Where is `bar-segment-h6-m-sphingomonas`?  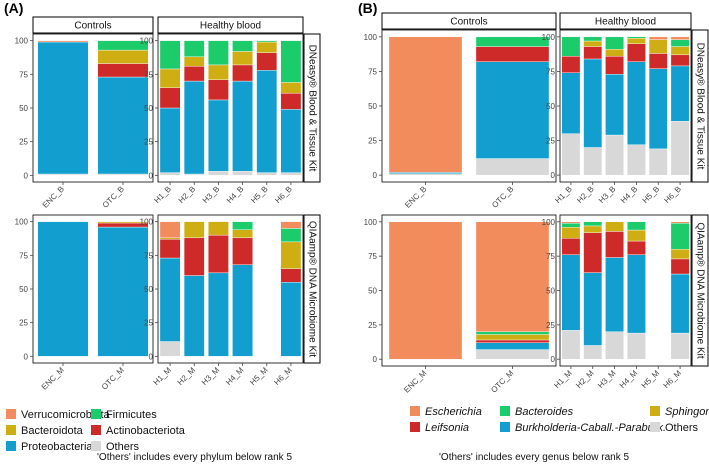 bar-segment-h6-m-sphingomonas is located at coordinates (680, 254).